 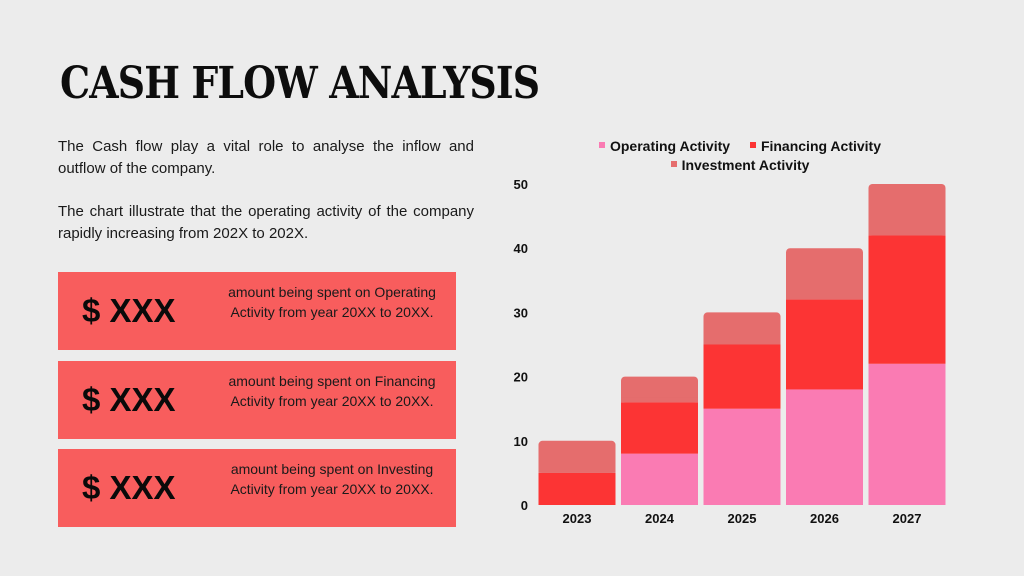 What do you see at coordinates (129, 310) in the screenshot?
I see `operating-amount: $ XXX` at bounding box center [129, 310].